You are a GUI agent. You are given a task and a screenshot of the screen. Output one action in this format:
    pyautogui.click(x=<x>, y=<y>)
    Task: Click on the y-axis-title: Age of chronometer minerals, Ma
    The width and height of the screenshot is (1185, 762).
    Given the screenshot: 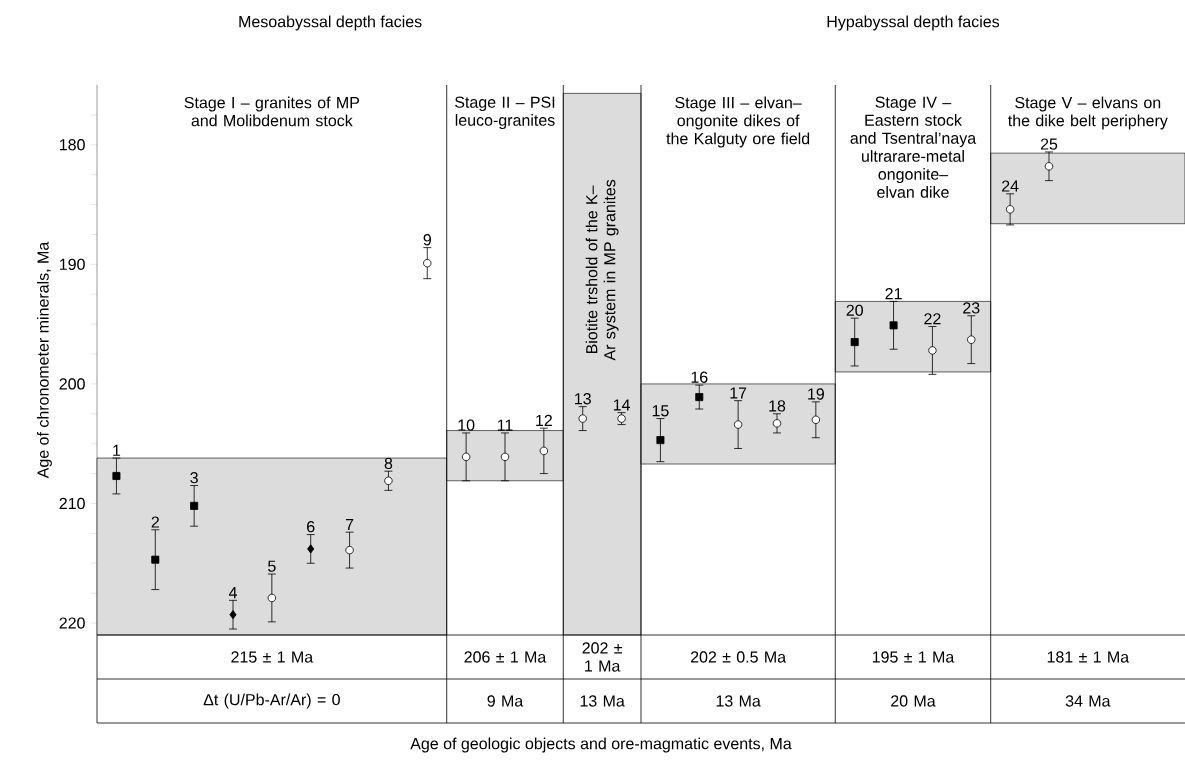 What is the action you would take?
    pyautogui.click(x=44, y=360)
    